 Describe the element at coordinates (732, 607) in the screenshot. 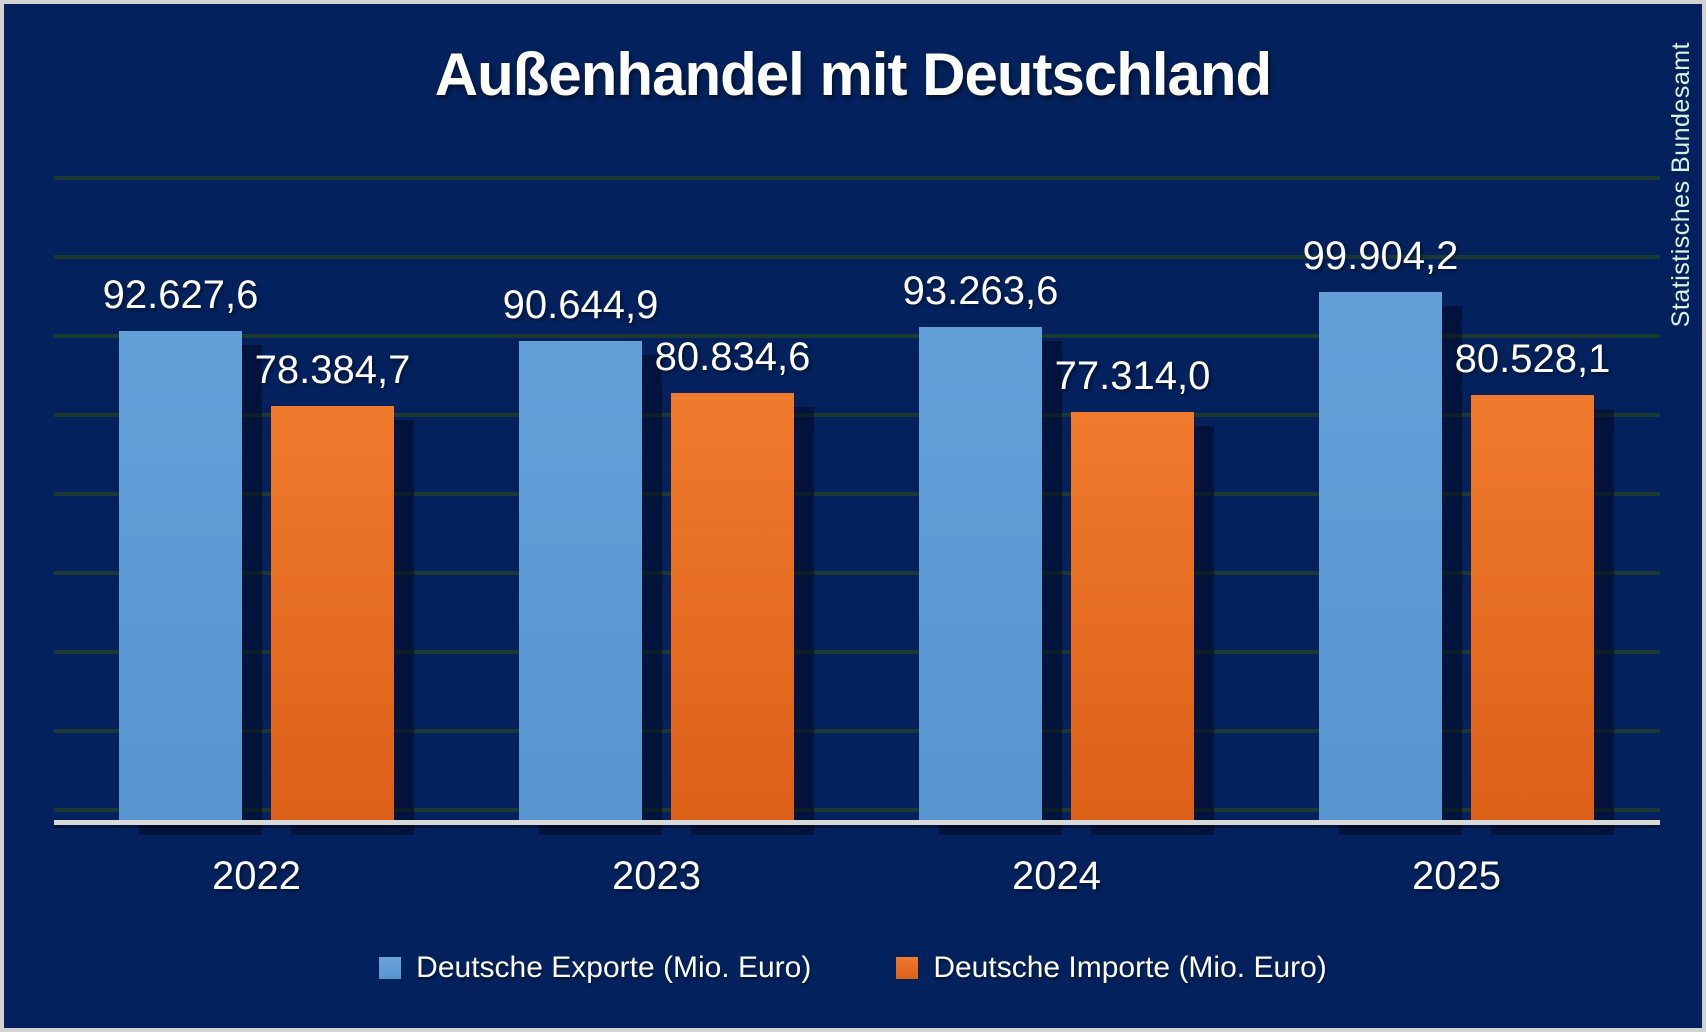

I see `bar-importe-2023` at that location.